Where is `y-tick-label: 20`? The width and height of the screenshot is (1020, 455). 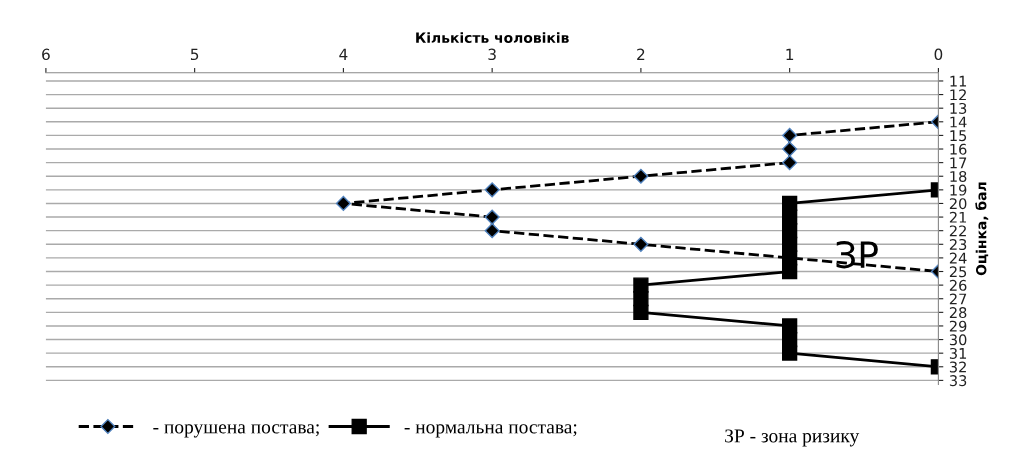
y-tick-label: 20 is located at coordinates (958, 204).